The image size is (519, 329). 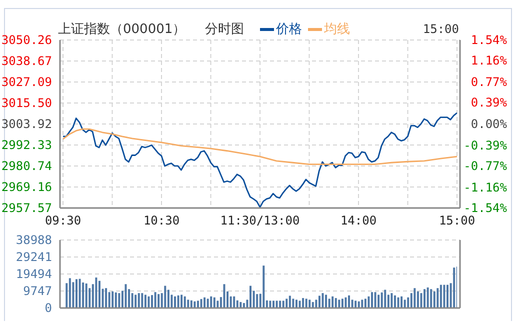 I want to click on y-tick-label: 2980.74, so click(x=26, y=166).